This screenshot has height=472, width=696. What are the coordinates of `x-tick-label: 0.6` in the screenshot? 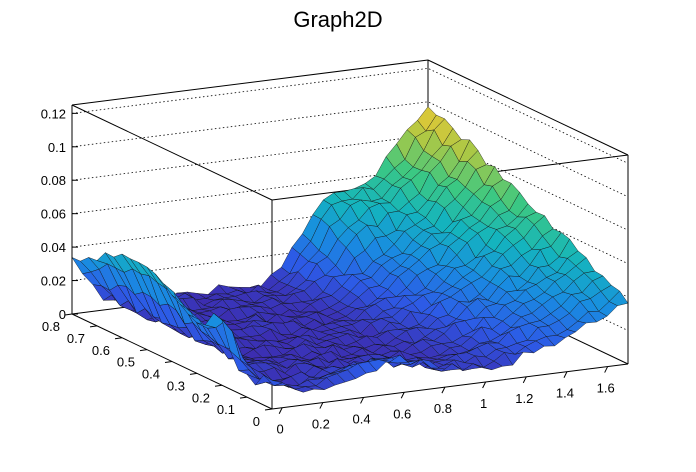 It's located at (402, 413).